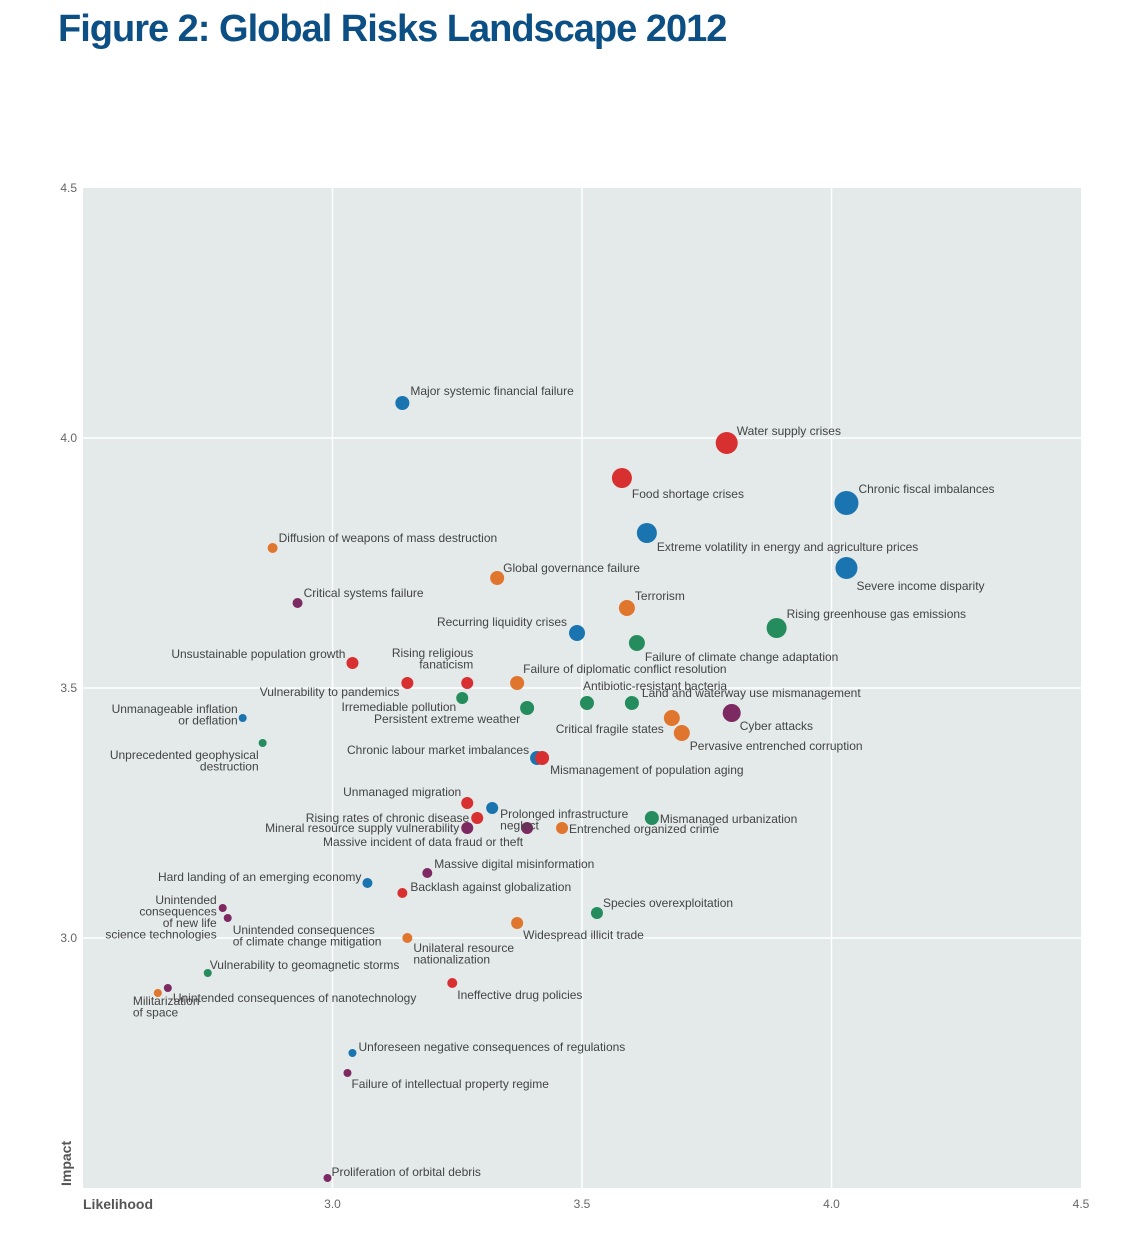 This screenshot has width=1142, height=1234. Describe the element at coordinates (362, 828) in the screenshot. I see `risk-label: Mineral resource supply vulnerability` at that location.